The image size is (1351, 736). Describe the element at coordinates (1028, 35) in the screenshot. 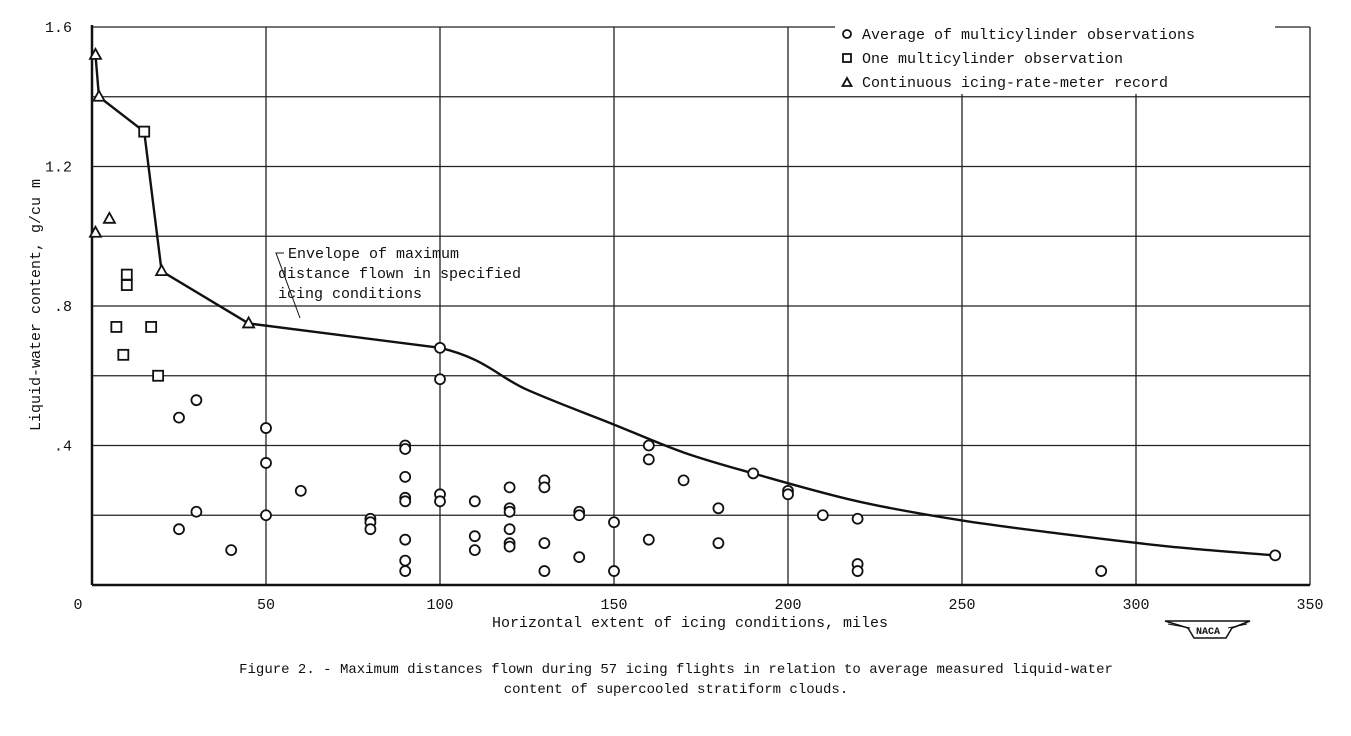

I see `legend-label-circle: Average of multicylinder observations` at that location.